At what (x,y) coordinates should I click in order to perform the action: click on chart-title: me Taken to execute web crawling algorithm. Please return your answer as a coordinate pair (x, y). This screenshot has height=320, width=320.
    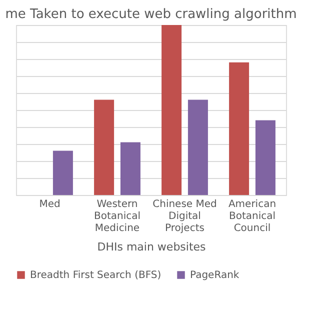
    Looking at the image, I should click on (151, 14).